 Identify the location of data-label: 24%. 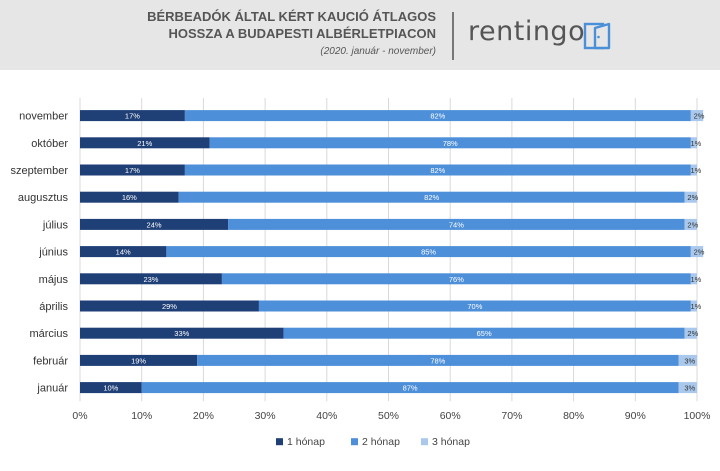
(154, 224).